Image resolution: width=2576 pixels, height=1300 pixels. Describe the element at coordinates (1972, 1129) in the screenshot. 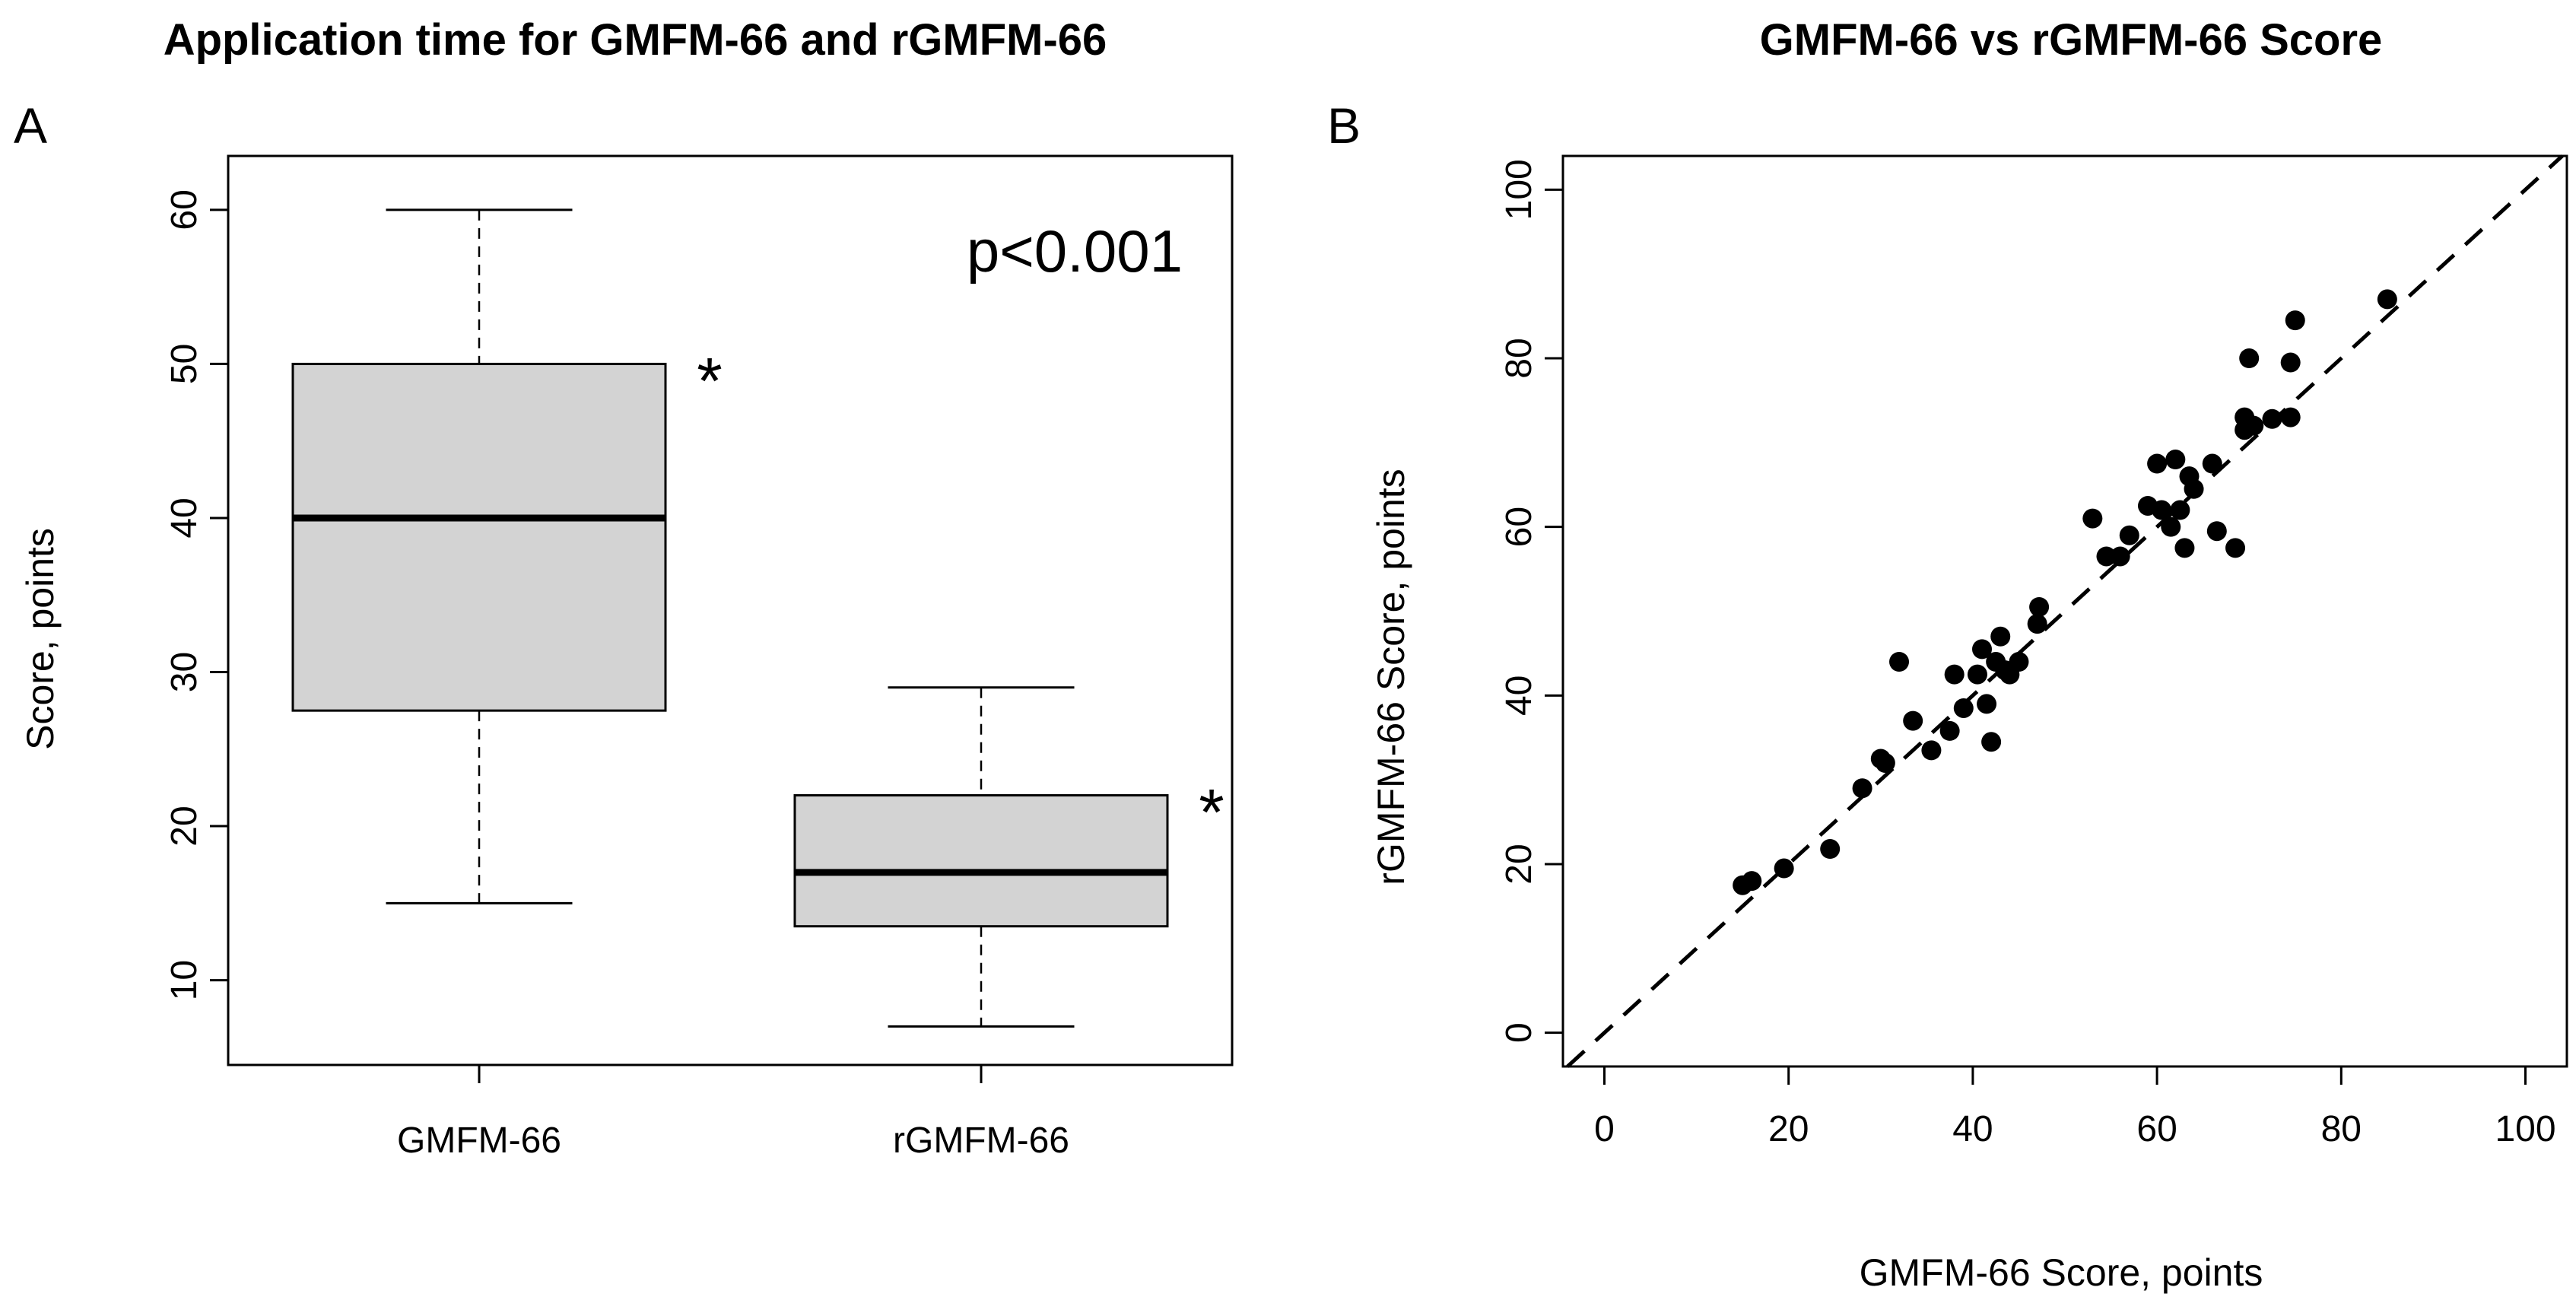

I see `x-tick-label-b: 40` at that location.